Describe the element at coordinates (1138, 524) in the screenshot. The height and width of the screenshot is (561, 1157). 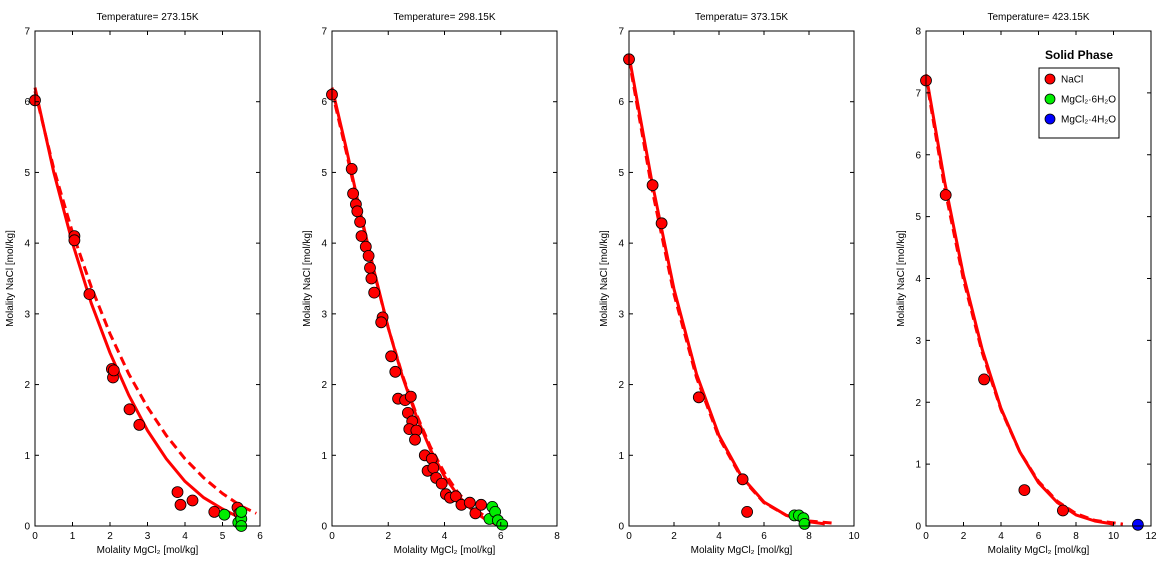
I see `data-point-mgcl2-4h2o` at that location.